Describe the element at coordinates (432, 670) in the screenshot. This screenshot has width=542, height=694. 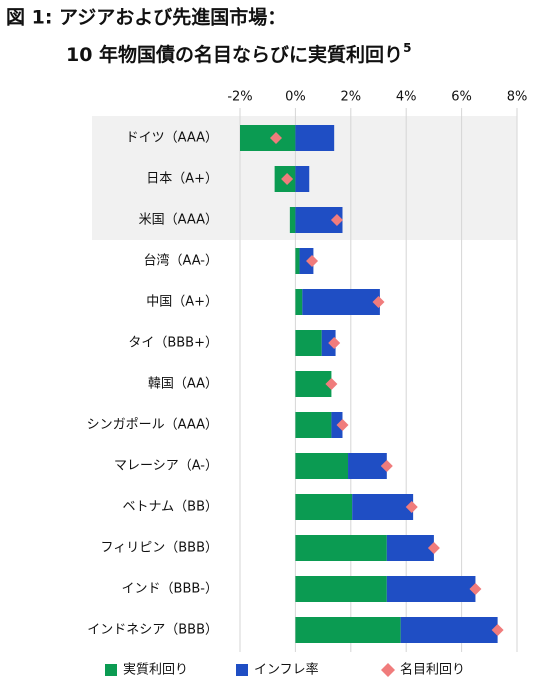
I see `legend-label: 名目利回り` at that location.